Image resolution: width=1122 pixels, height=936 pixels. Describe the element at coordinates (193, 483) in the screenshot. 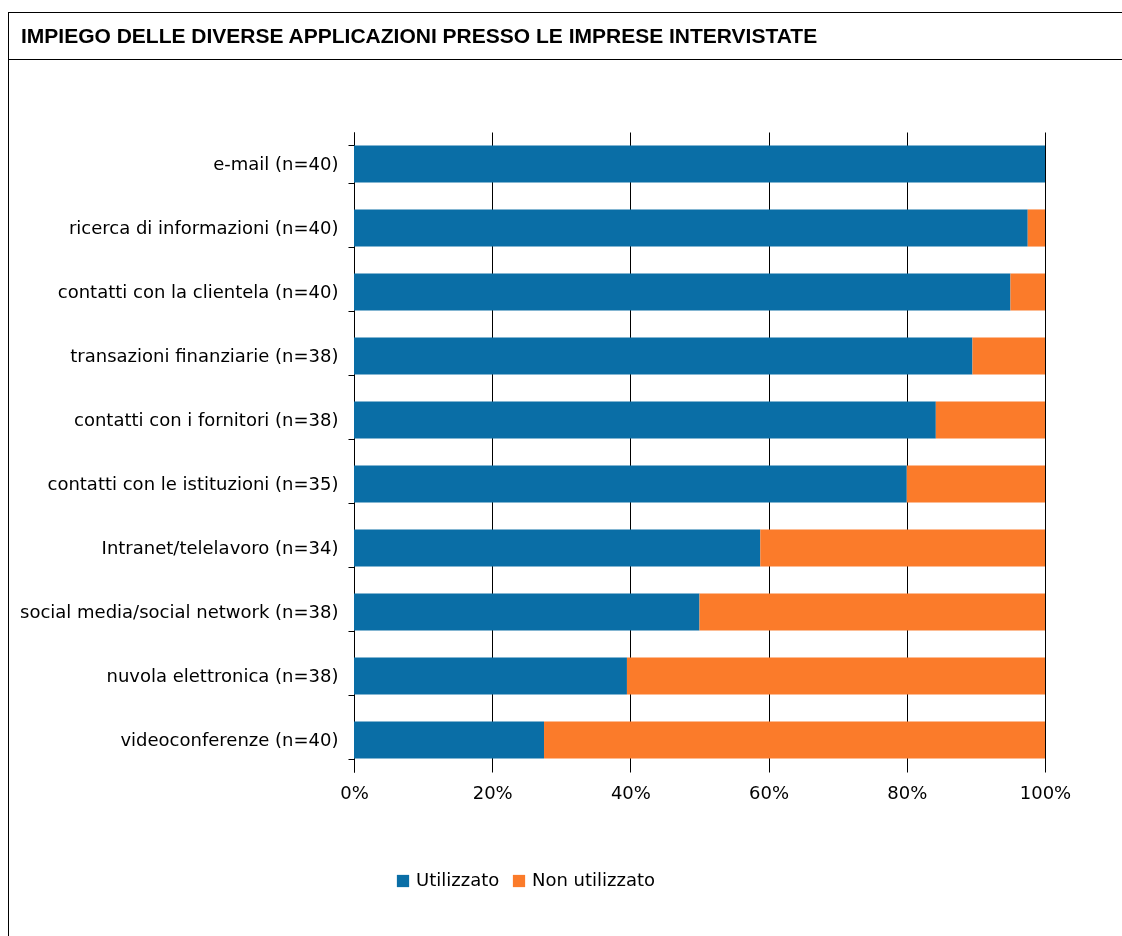

I see `y-tick-label: contatti con le istituzioni (n=35)` at that location.